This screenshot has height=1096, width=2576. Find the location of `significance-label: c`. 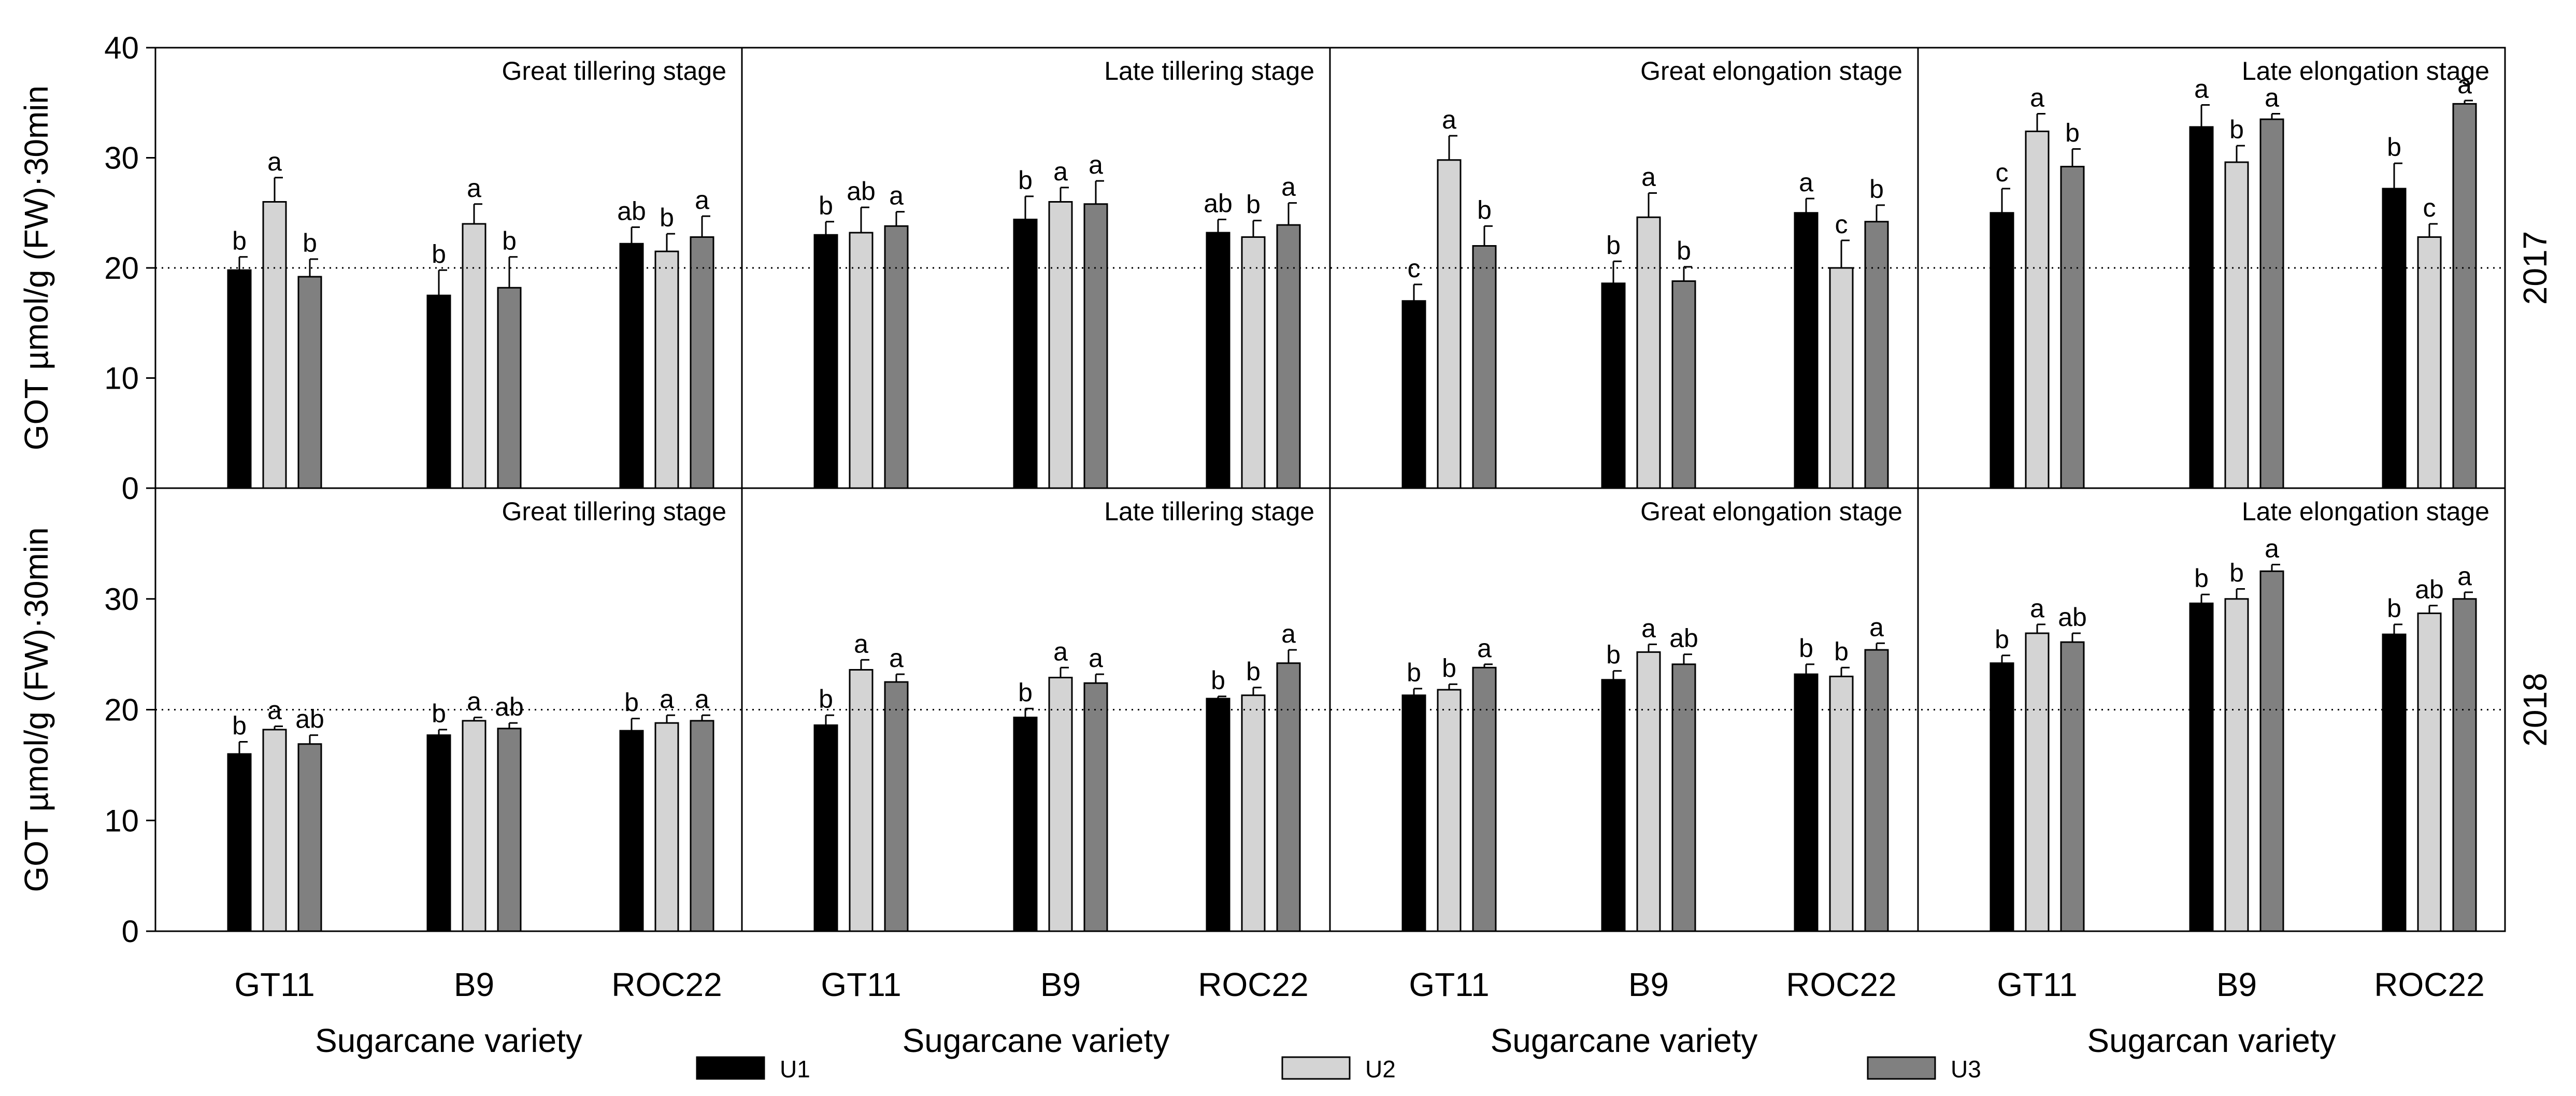

significance-label: c is located at coordinates (1842, 224).